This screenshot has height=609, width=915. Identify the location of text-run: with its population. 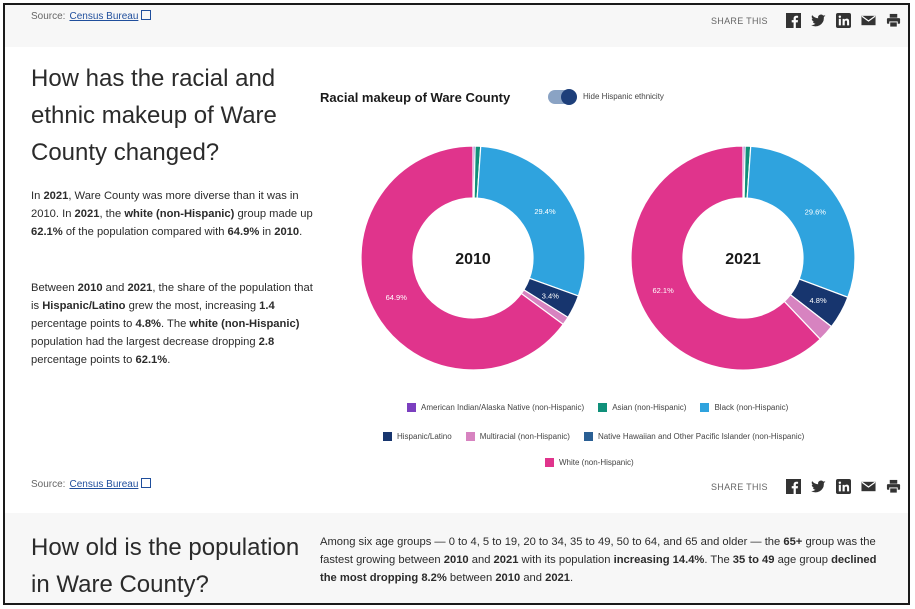
(566, 560).